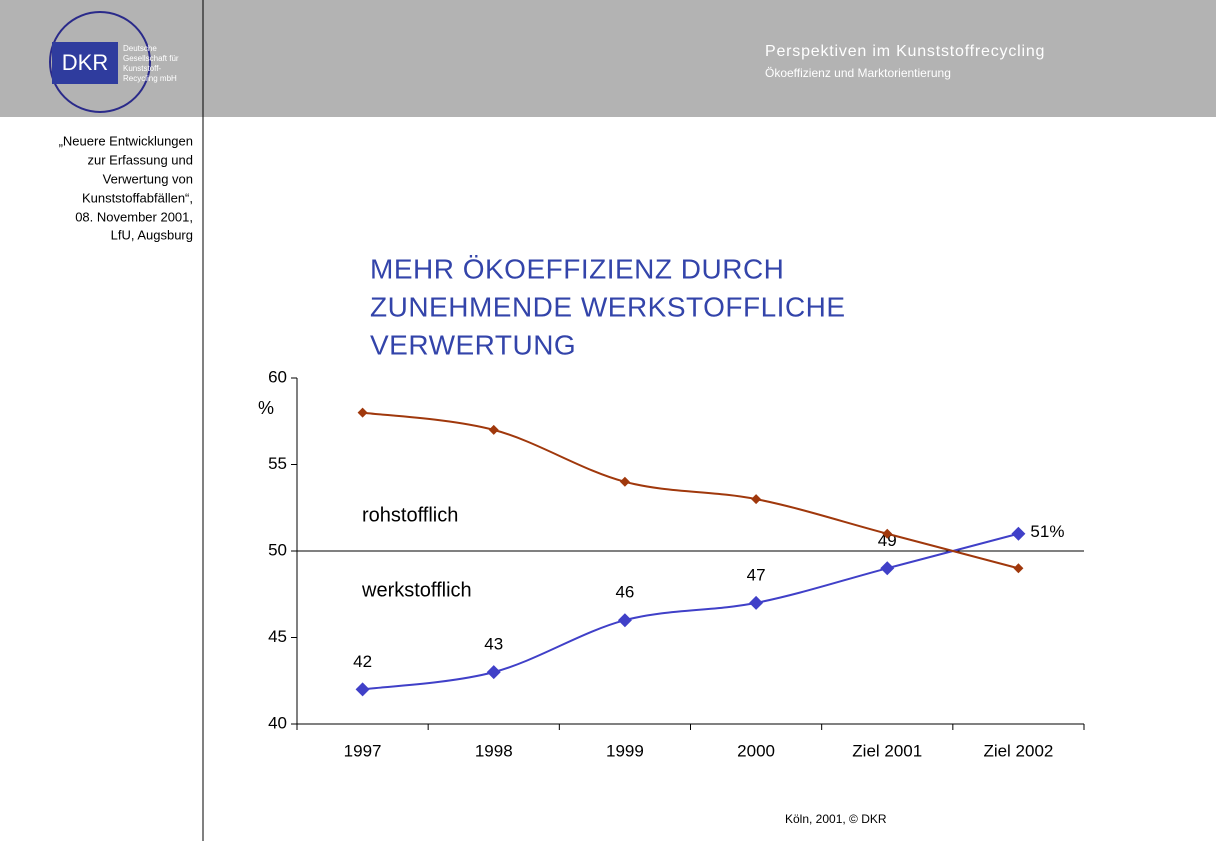 This screenshot has width=1216, height=841. I want to click on sidebar-line: LfU, Augsburg, so click(152, 234).